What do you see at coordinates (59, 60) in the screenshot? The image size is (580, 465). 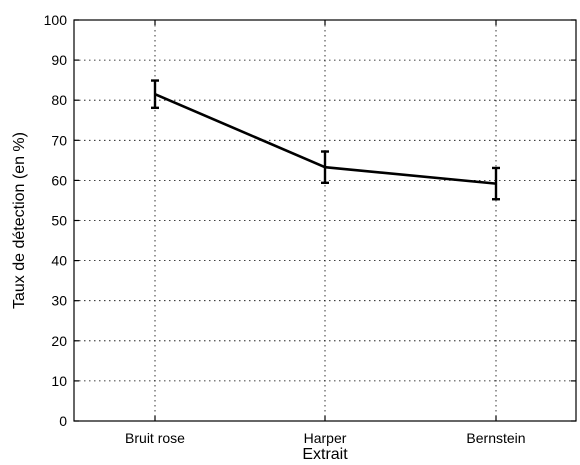 I see `y-tick-label: 90` at bounding box center [59, 60].